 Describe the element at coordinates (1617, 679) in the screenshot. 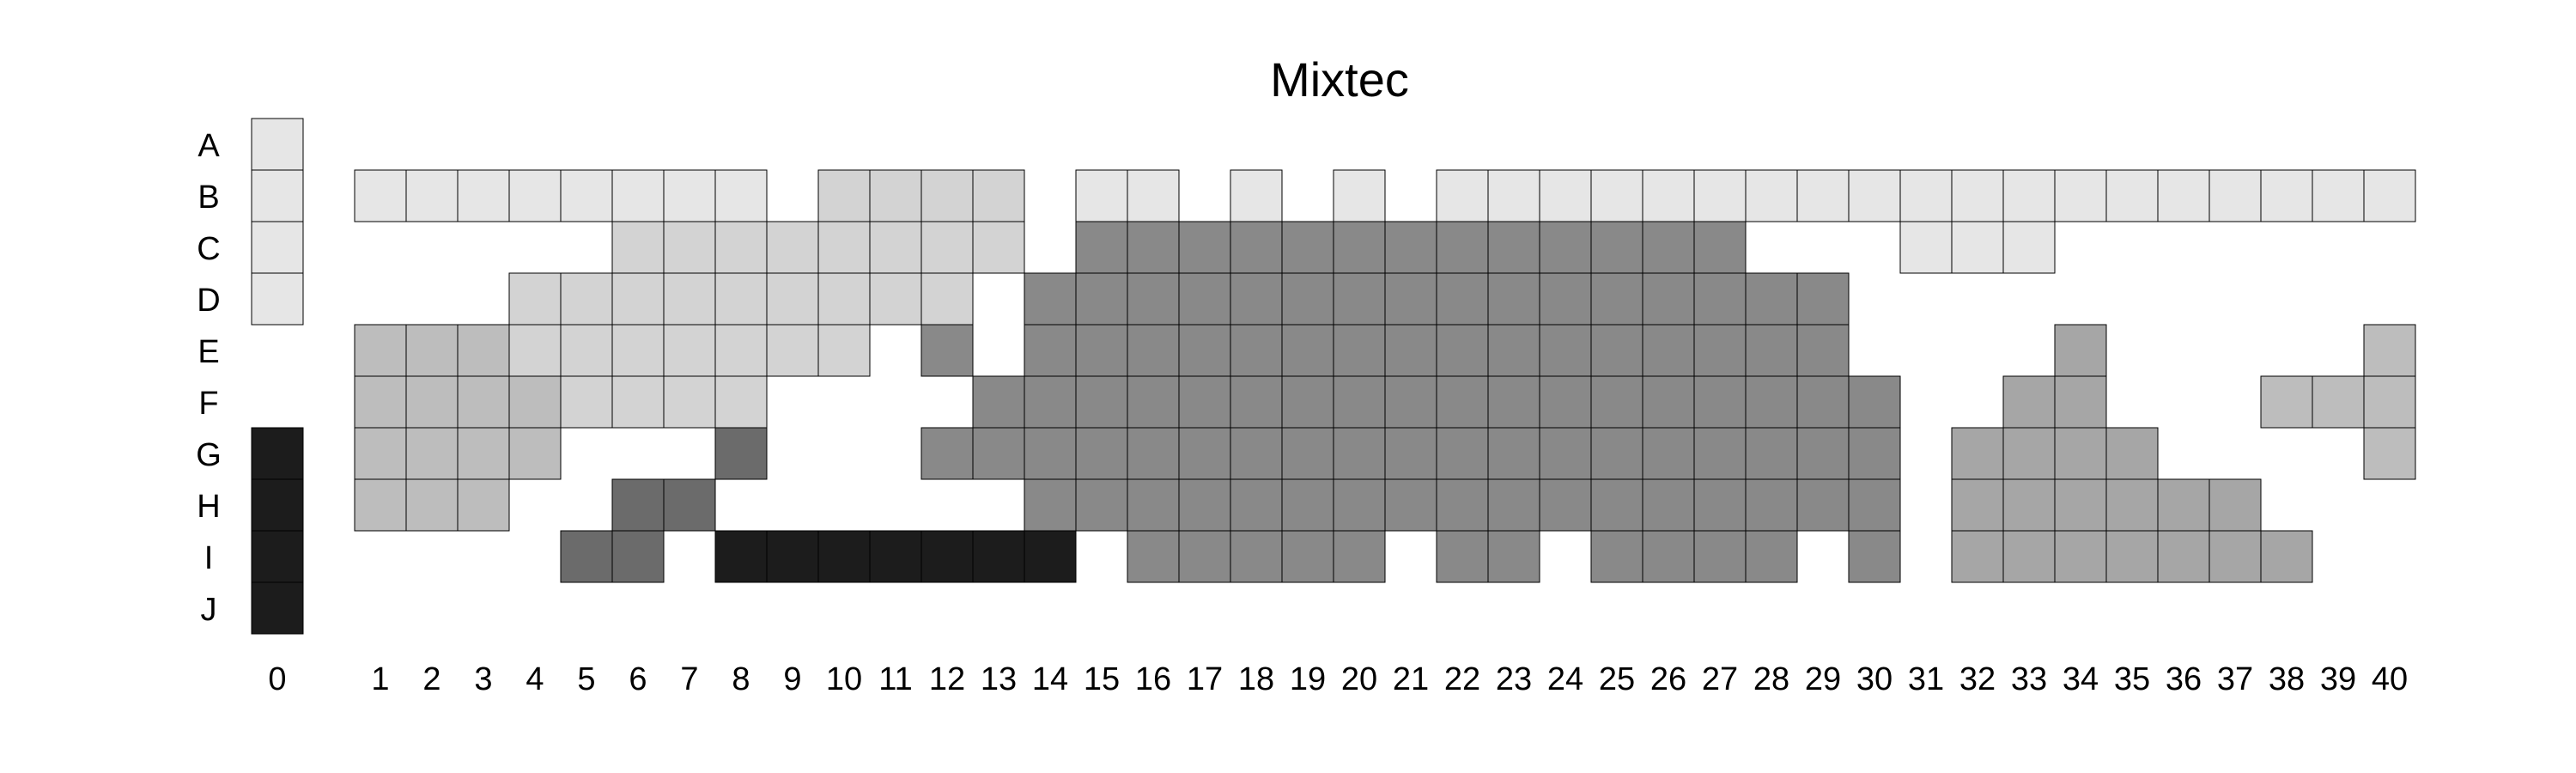

I see `col-label-25: 25` at that location.